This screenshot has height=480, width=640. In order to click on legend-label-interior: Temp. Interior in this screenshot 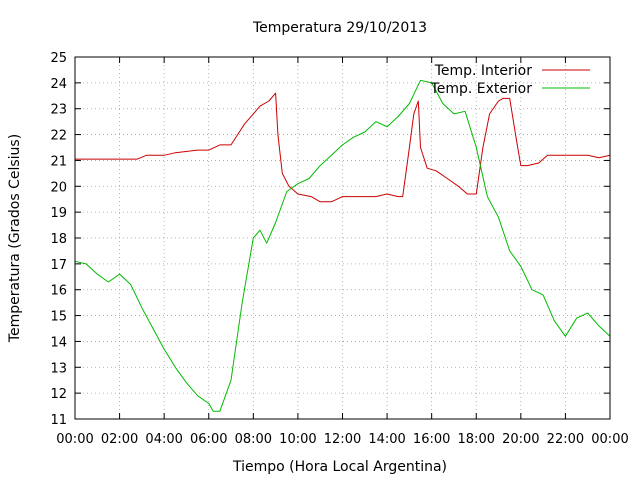, I will do `click(483, 71)`.